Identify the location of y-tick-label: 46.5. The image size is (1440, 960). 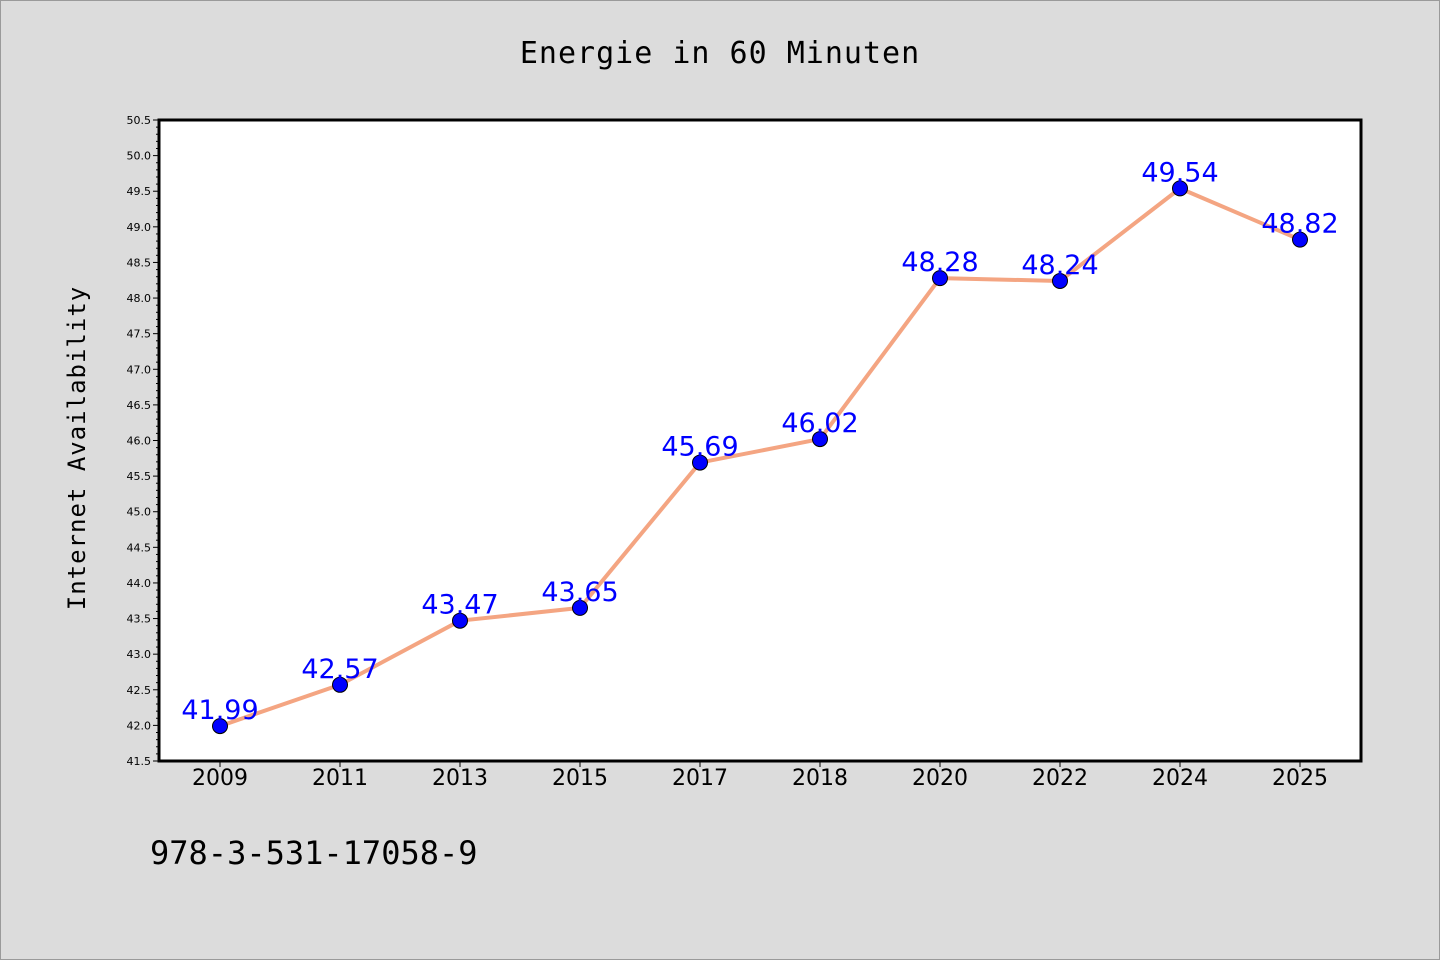
(139, 405).